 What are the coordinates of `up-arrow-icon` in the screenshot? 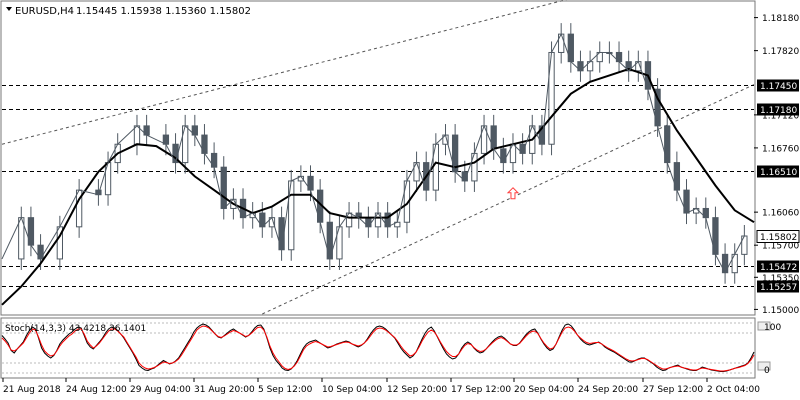 It's located at (513, 193).